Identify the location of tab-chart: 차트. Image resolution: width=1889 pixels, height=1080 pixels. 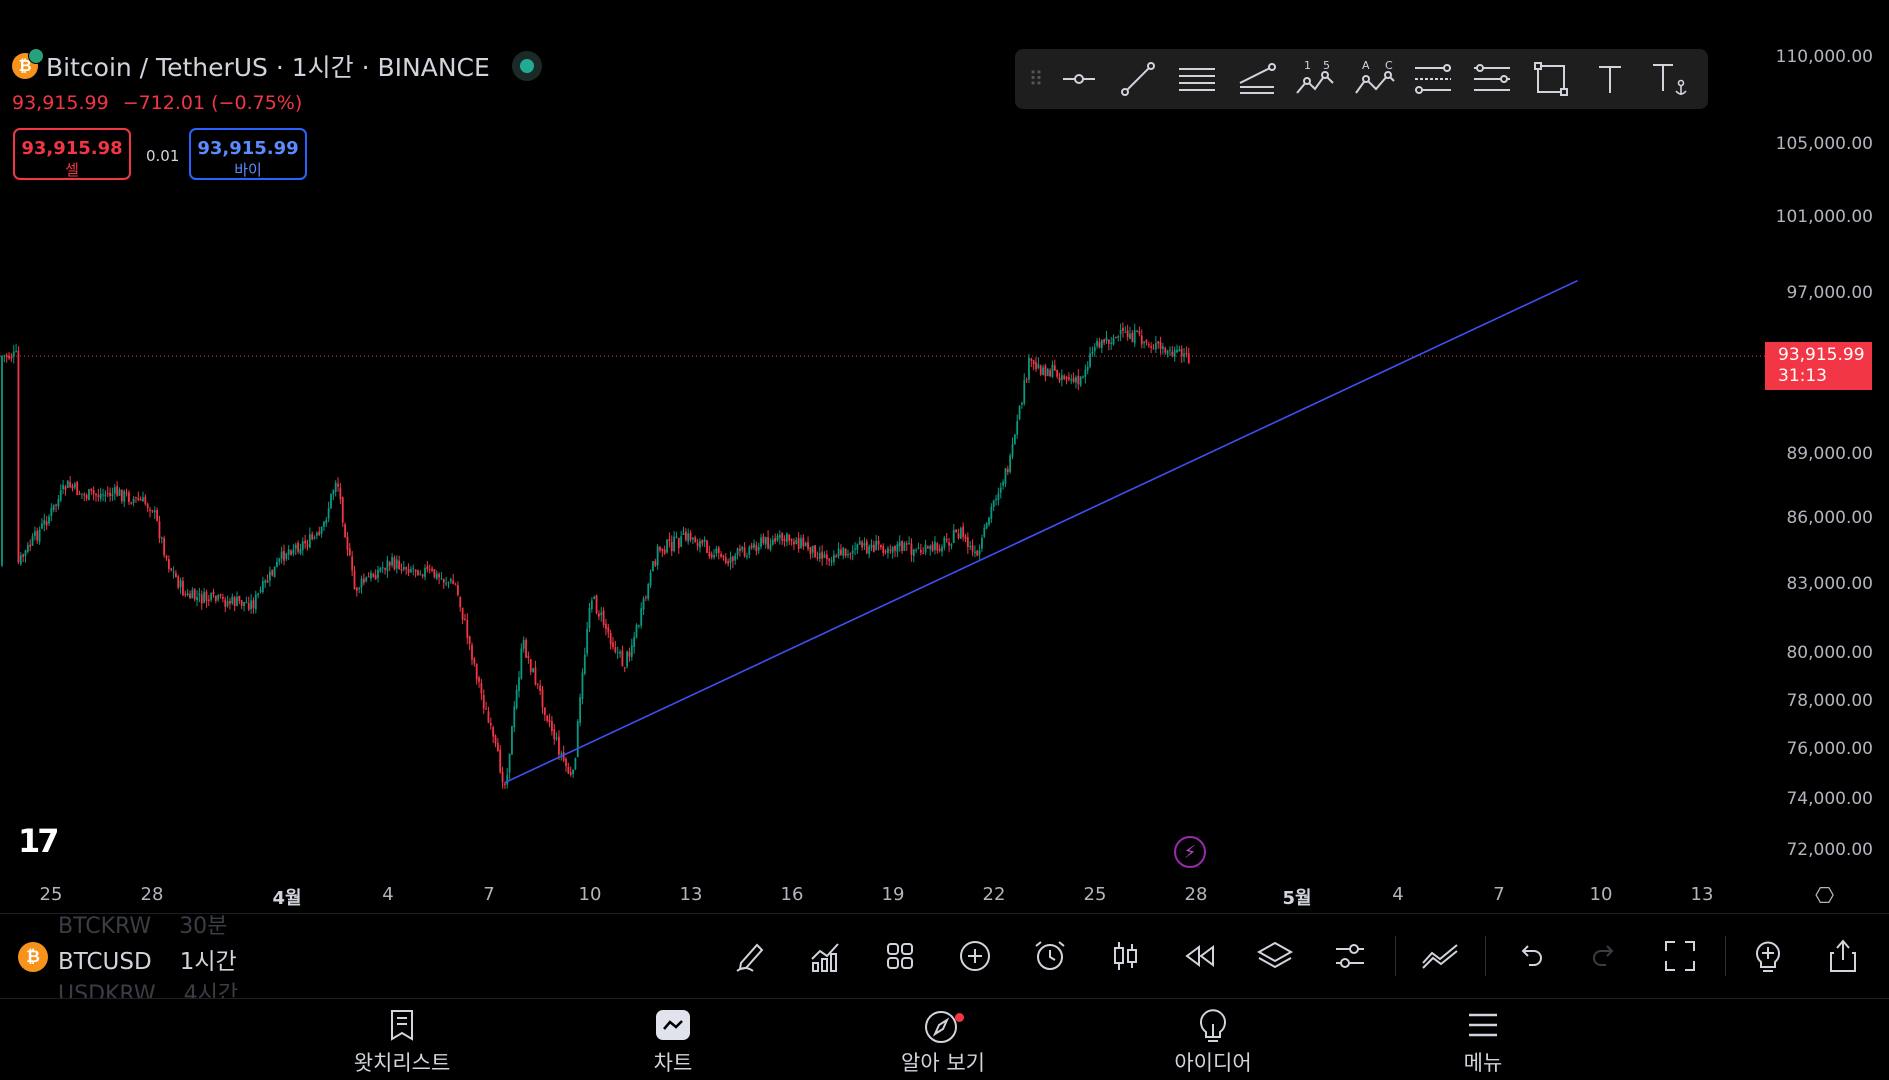
(673, 1041).